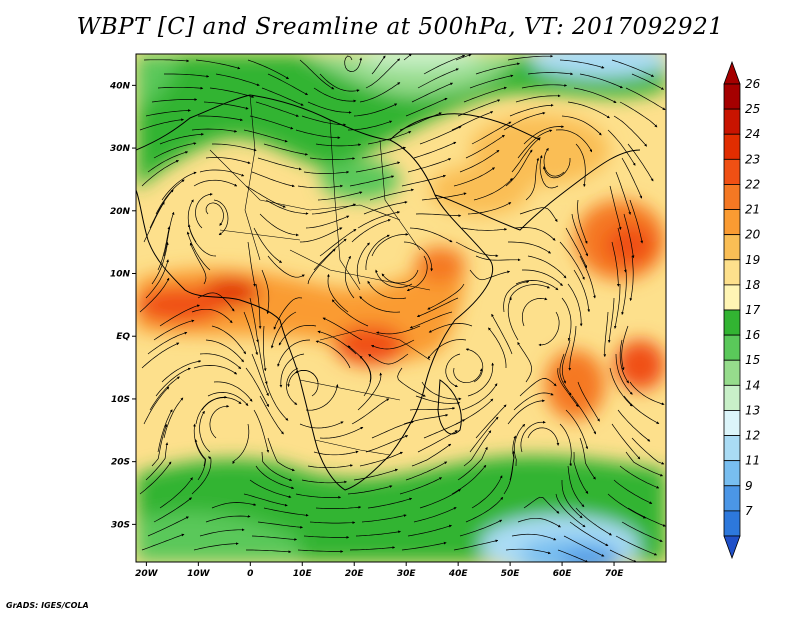 Image resolution: width=800 pixels, height=618 pixels. Describe the element at coordinates (753, 285) in the screenshot. I see `colorbar-label: 18` at that location.